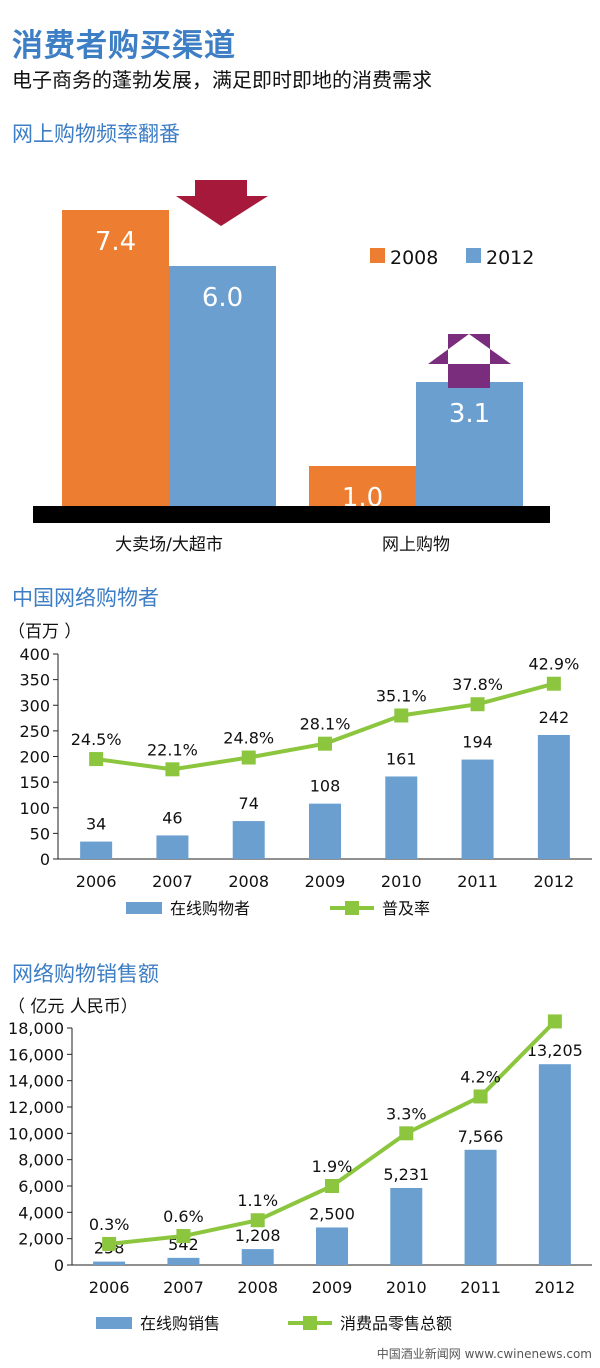 The image size is (600, 1368). I want to click on watermark: 中国酒业新闻网 www.cwinenews.com, so click(484, 1354).